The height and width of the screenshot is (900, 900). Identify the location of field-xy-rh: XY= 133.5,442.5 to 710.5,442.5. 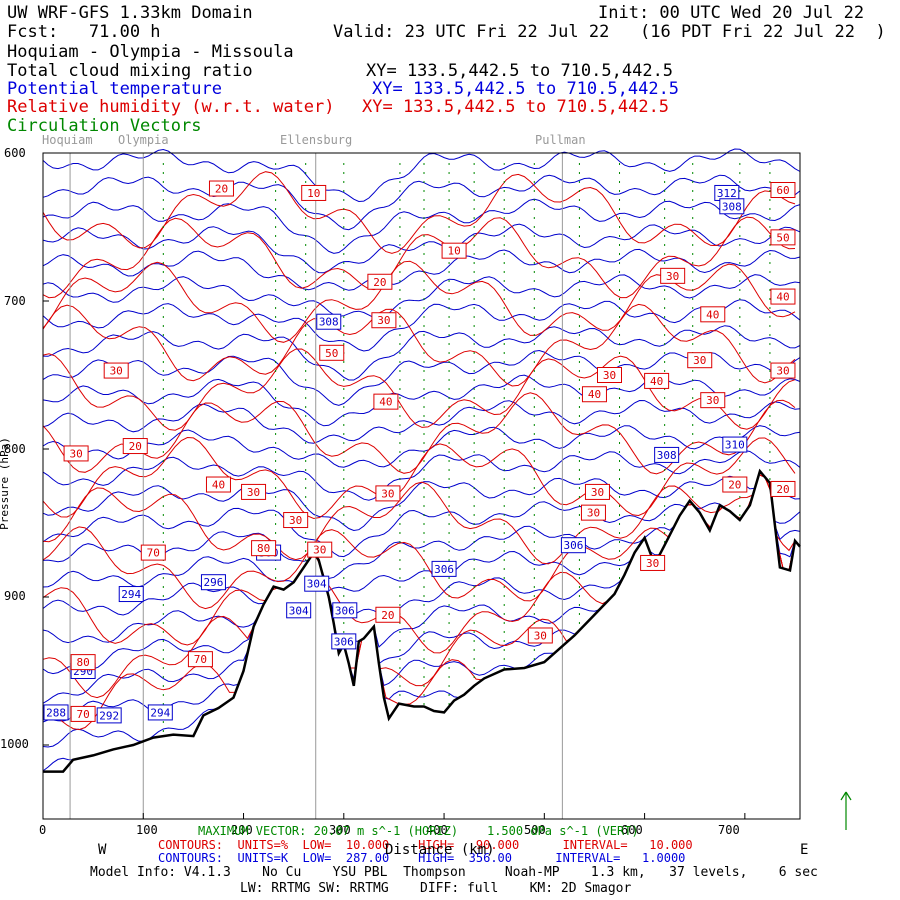
(516, 107).